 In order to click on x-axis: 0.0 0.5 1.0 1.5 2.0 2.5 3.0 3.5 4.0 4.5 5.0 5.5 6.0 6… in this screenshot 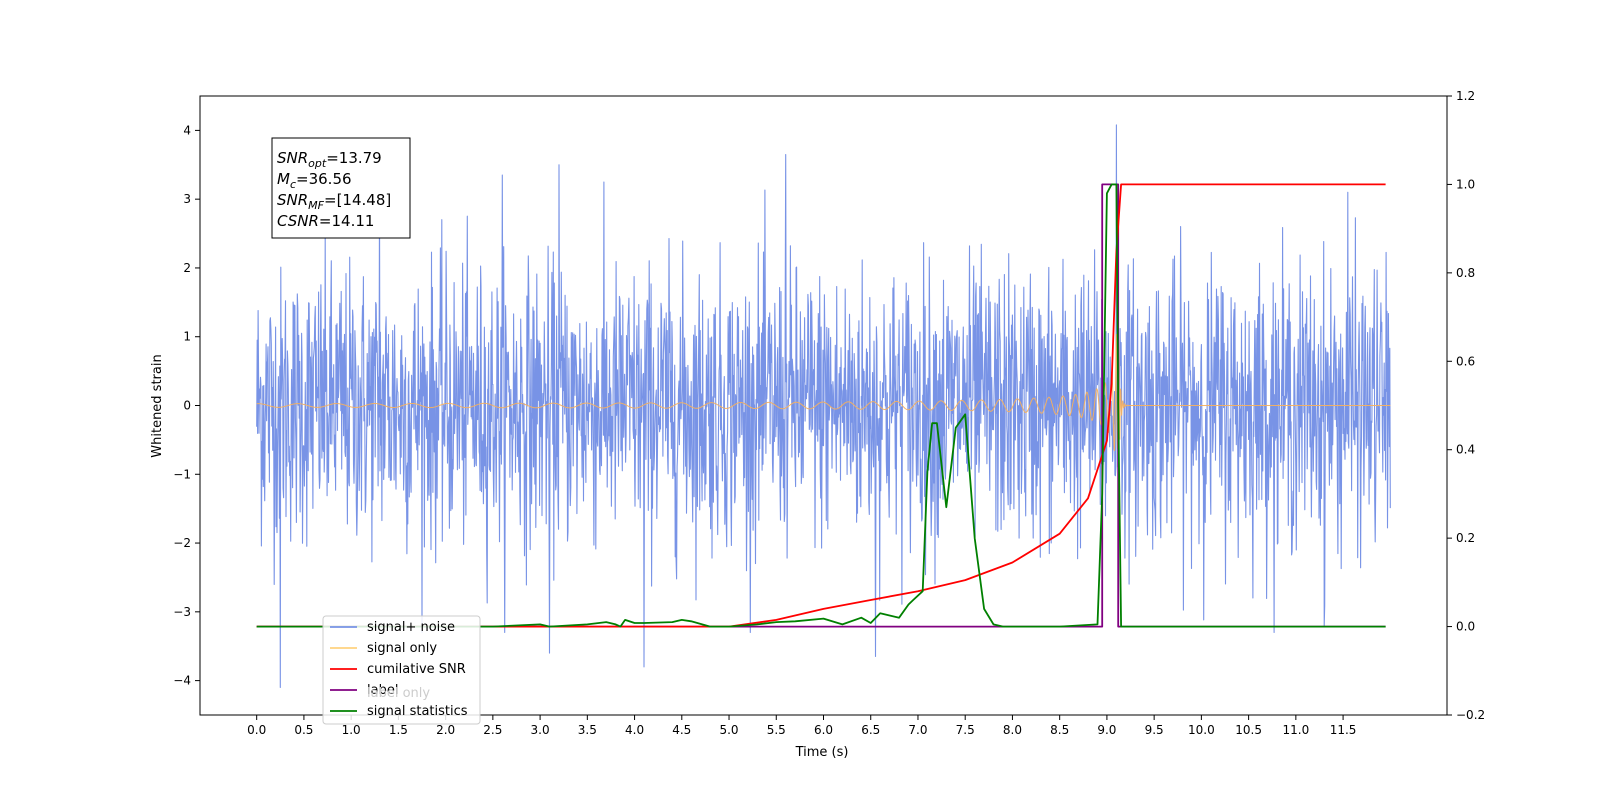, I will do `click(801, 726)`.